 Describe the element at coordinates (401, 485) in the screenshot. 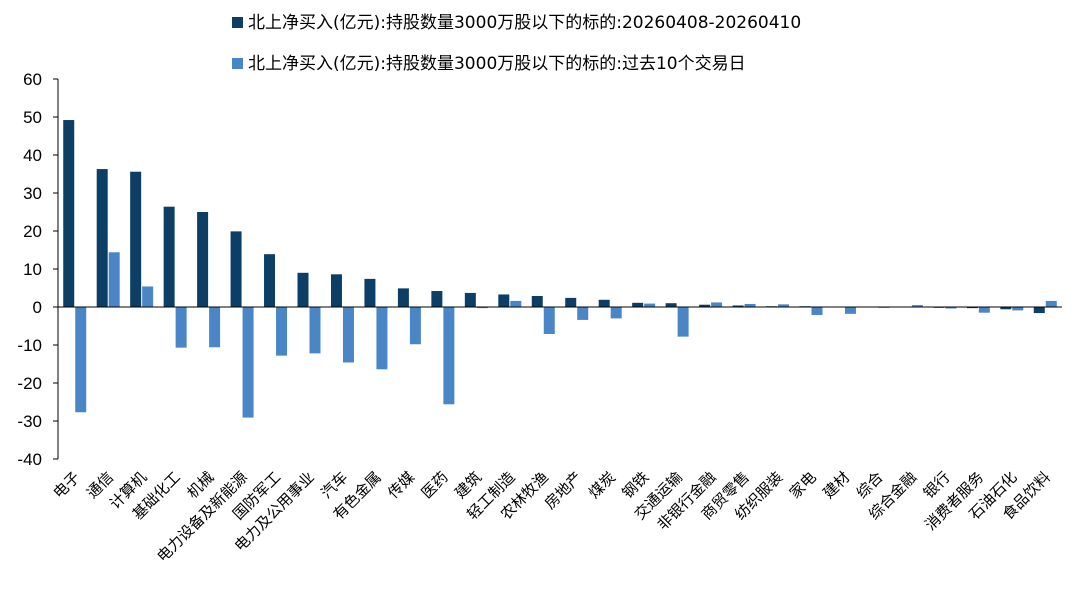

I see `x-tick-label: 传媒` at that location.